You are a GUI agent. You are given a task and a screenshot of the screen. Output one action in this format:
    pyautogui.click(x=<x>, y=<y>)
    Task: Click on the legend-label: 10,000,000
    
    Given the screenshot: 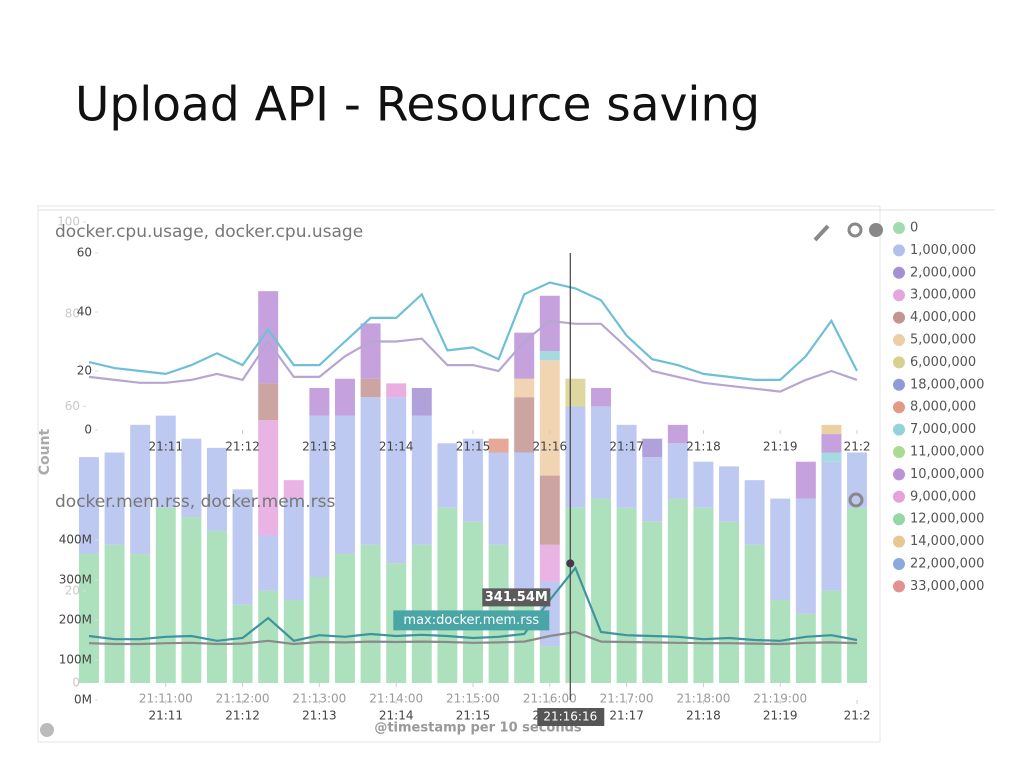 What is the action you would take?
    pyautogui.click(x=947, y=474)
    